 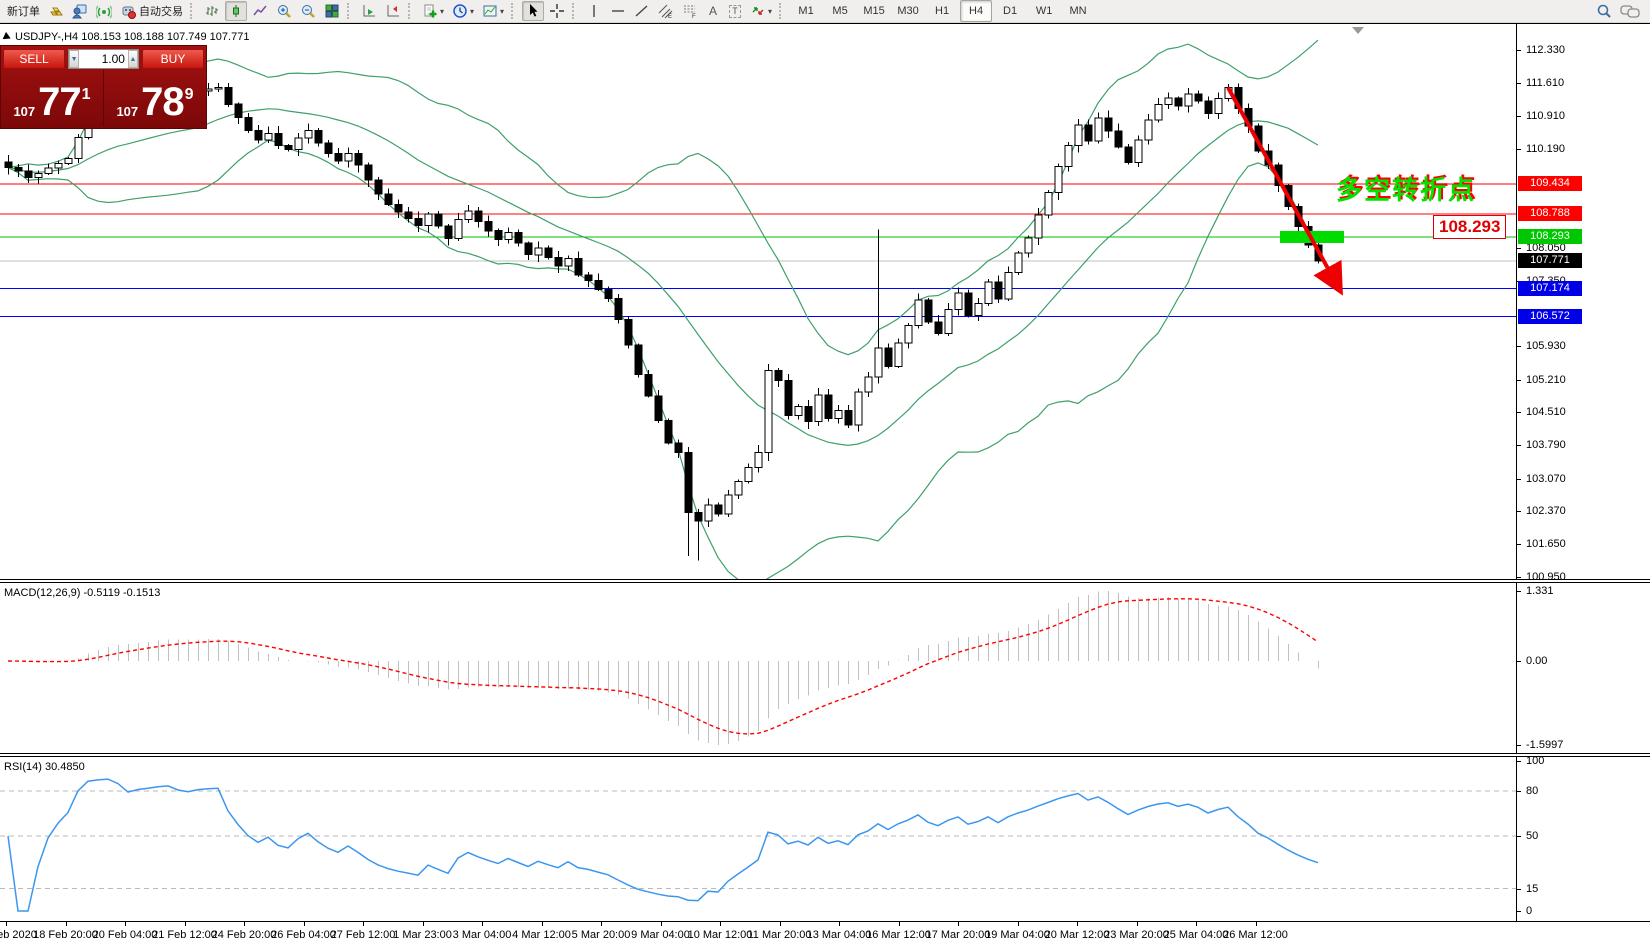 What do you see at coordinates (1550, 213) in the screenshot?
I see `price-badge-108.788: 108.788` at bounding box center [1550, 213].